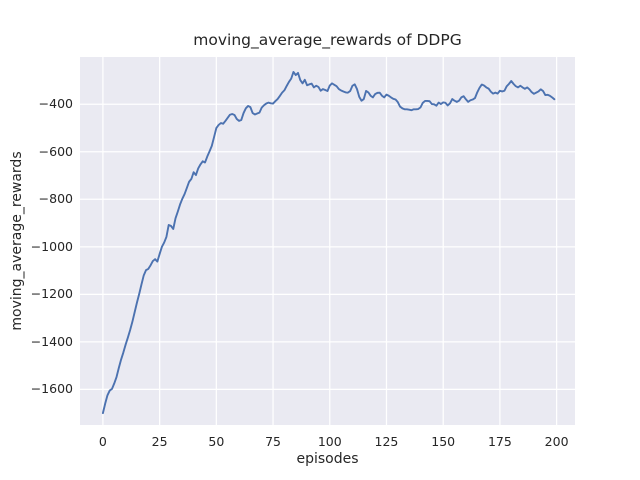 This screenshot has height=480, width=640. I want to click on x-tick-label: 25, so click(159, 441).